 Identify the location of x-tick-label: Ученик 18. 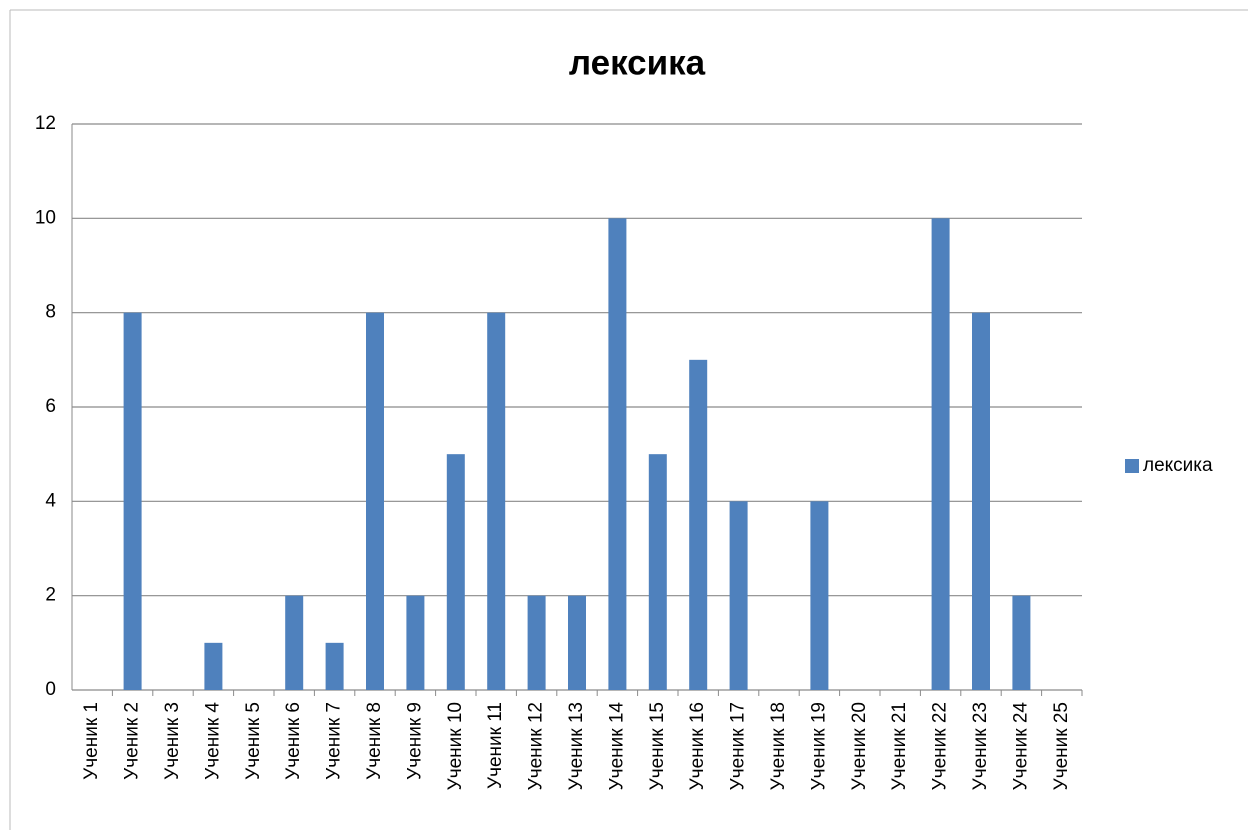
(778, 746).